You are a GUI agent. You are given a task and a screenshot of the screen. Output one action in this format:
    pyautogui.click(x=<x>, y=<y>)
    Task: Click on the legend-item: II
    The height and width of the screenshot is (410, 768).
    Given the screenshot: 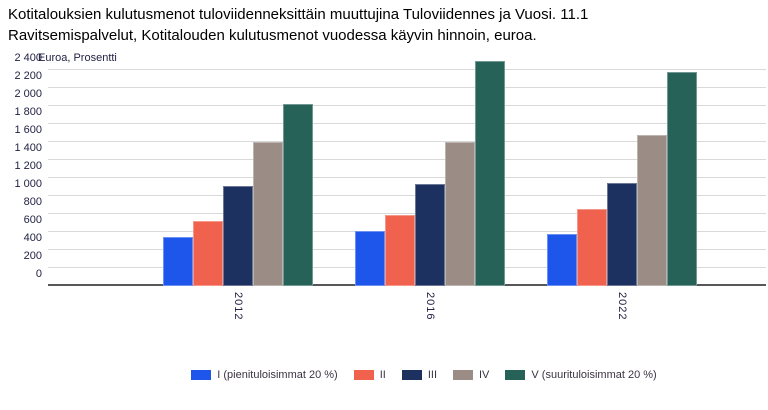 What is the action you would take?
    pyautogui.click(x=369, y=375)
    